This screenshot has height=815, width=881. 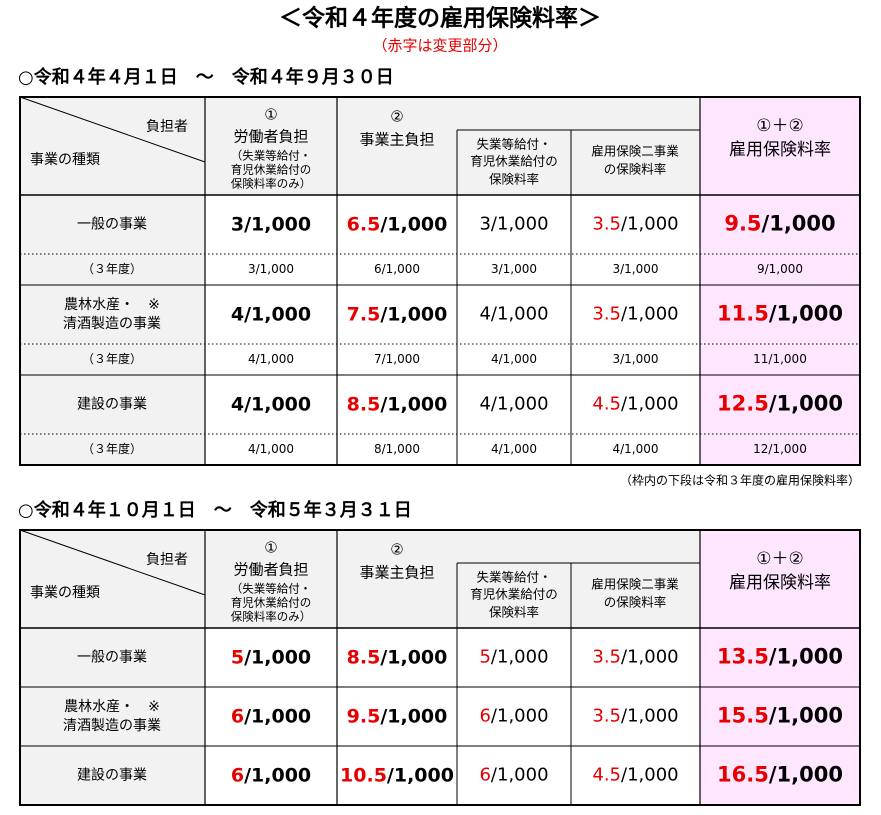 What do you see at coordinates (112, 225) in the screenshot?
I see `row-label: 一般の事業` at bounding box center [112, 225].